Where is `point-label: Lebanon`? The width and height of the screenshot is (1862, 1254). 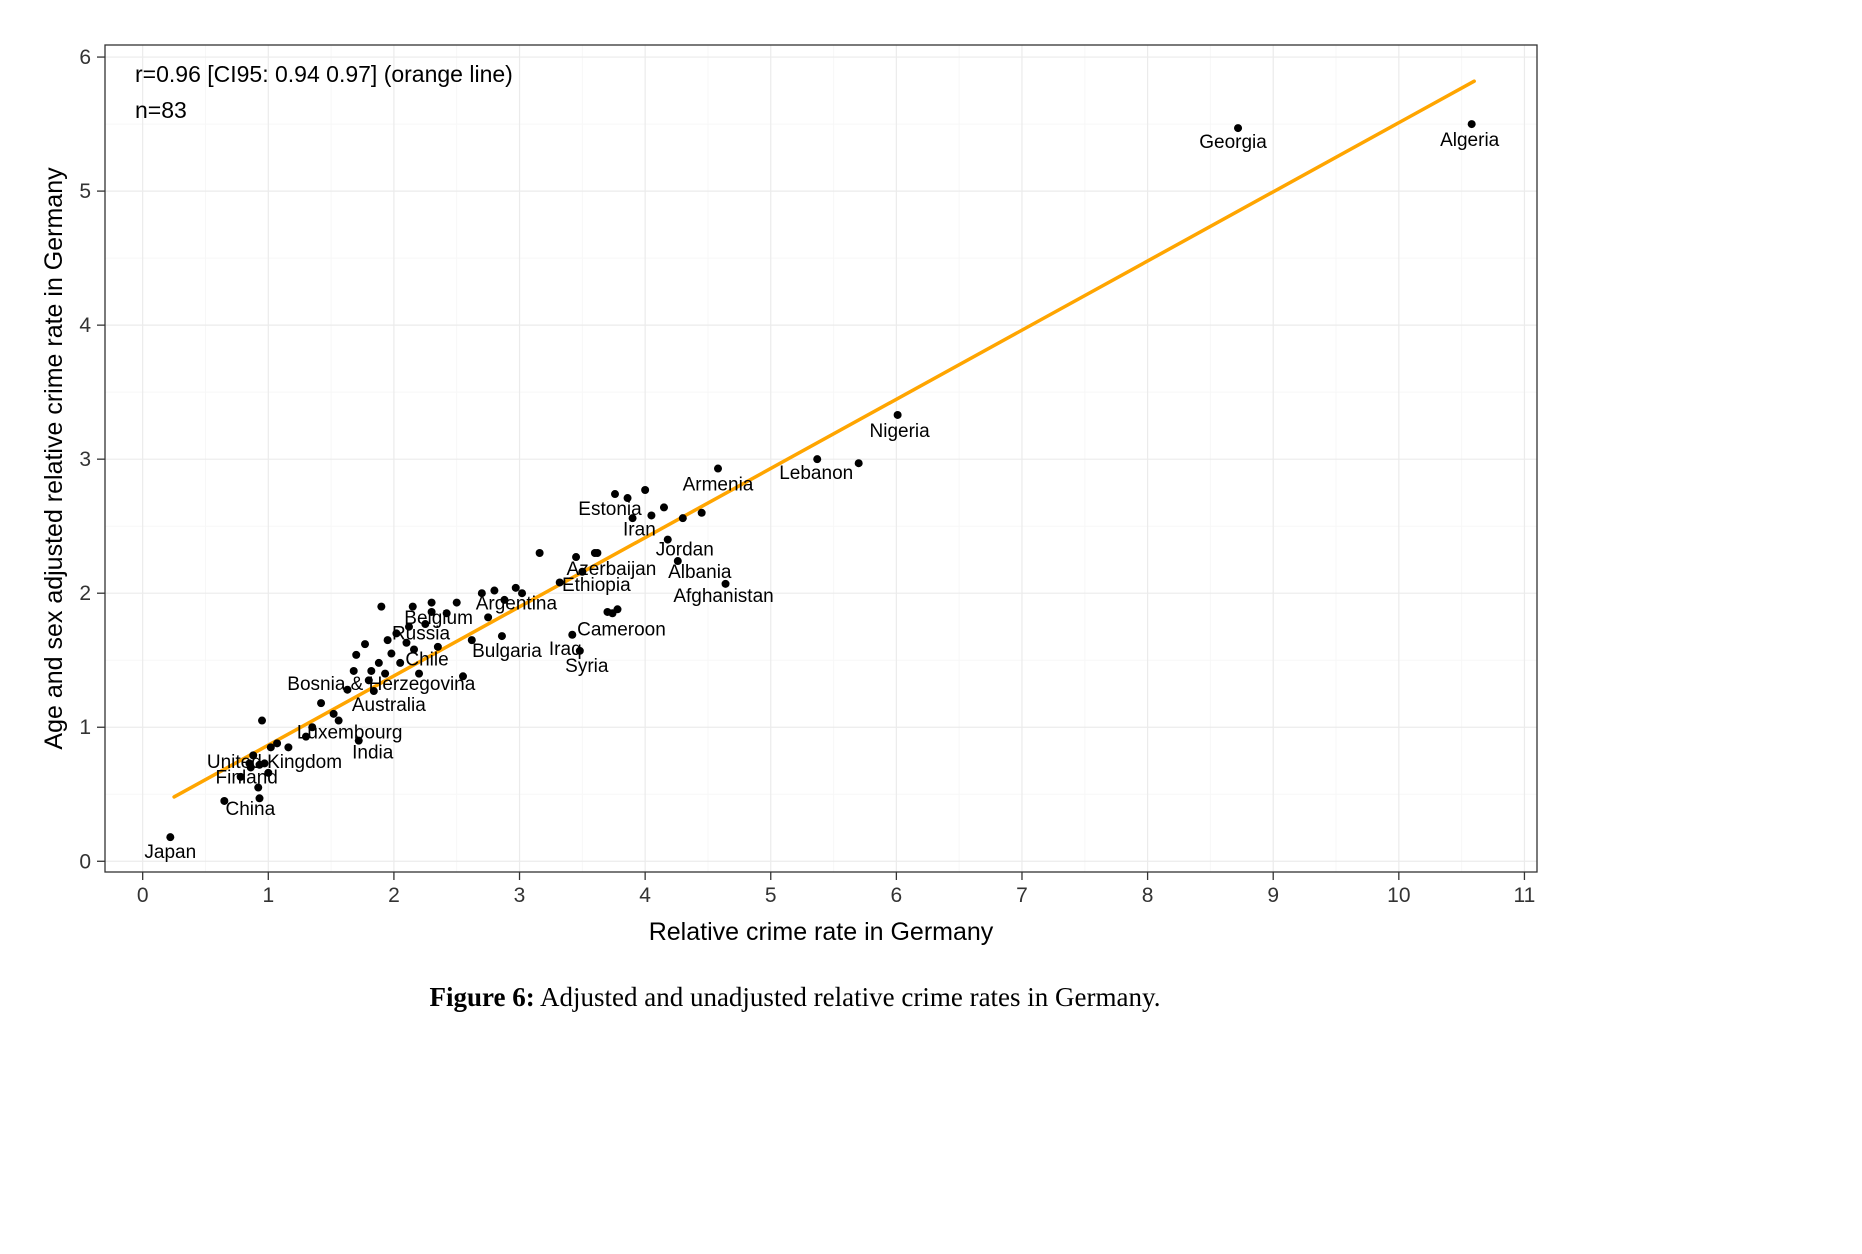
point-label: Lebanon is located at coordinates (816, 473).